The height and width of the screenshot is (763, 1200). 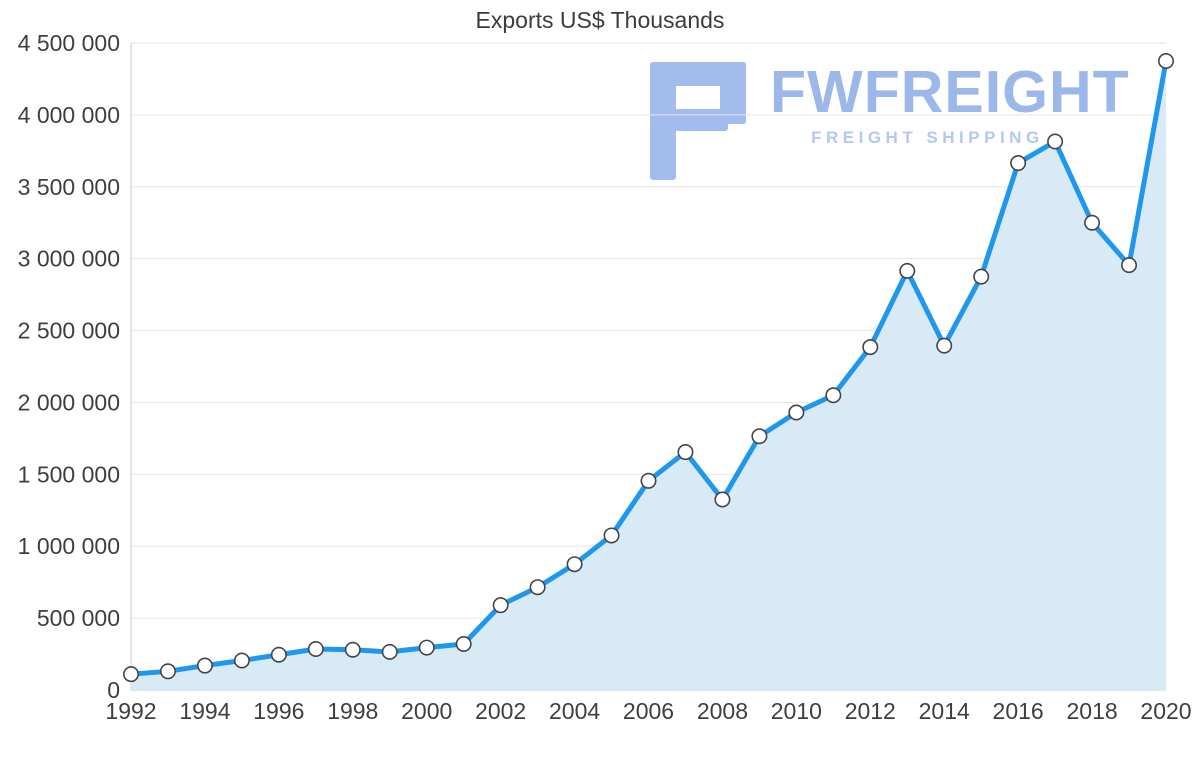 I want to click on y-tick-label: 3 500 000, so click(x=69, y=187).